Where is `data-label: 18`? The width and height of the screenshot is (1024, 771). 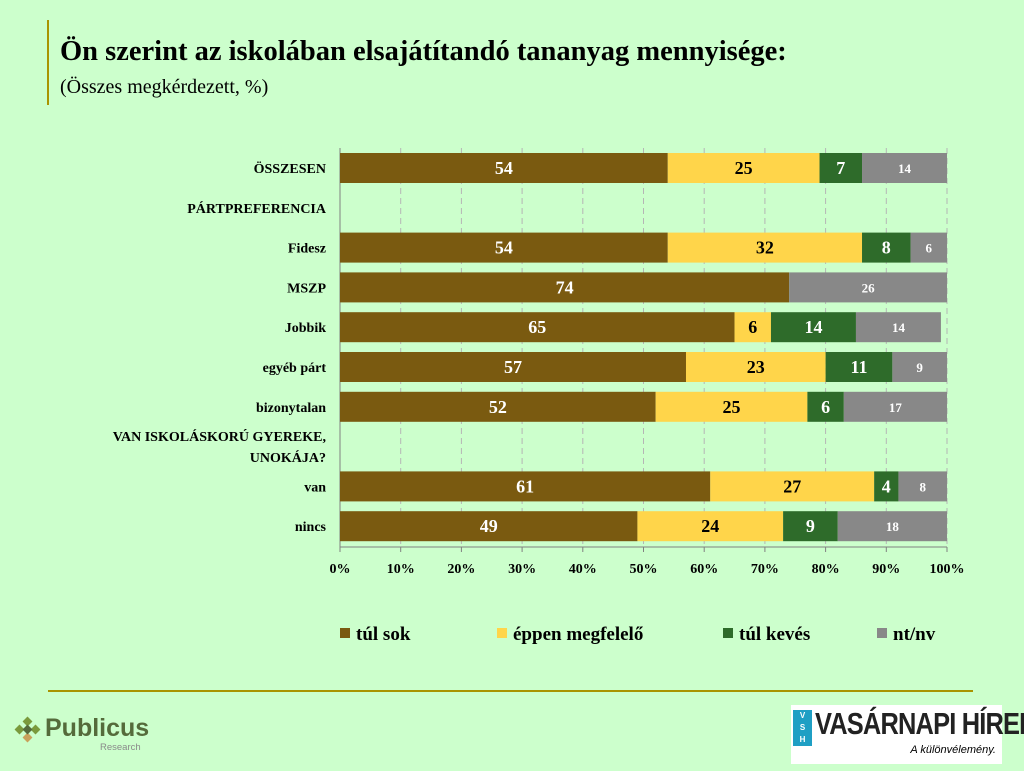
data-label: 18 is located at coordinates (893, 526).